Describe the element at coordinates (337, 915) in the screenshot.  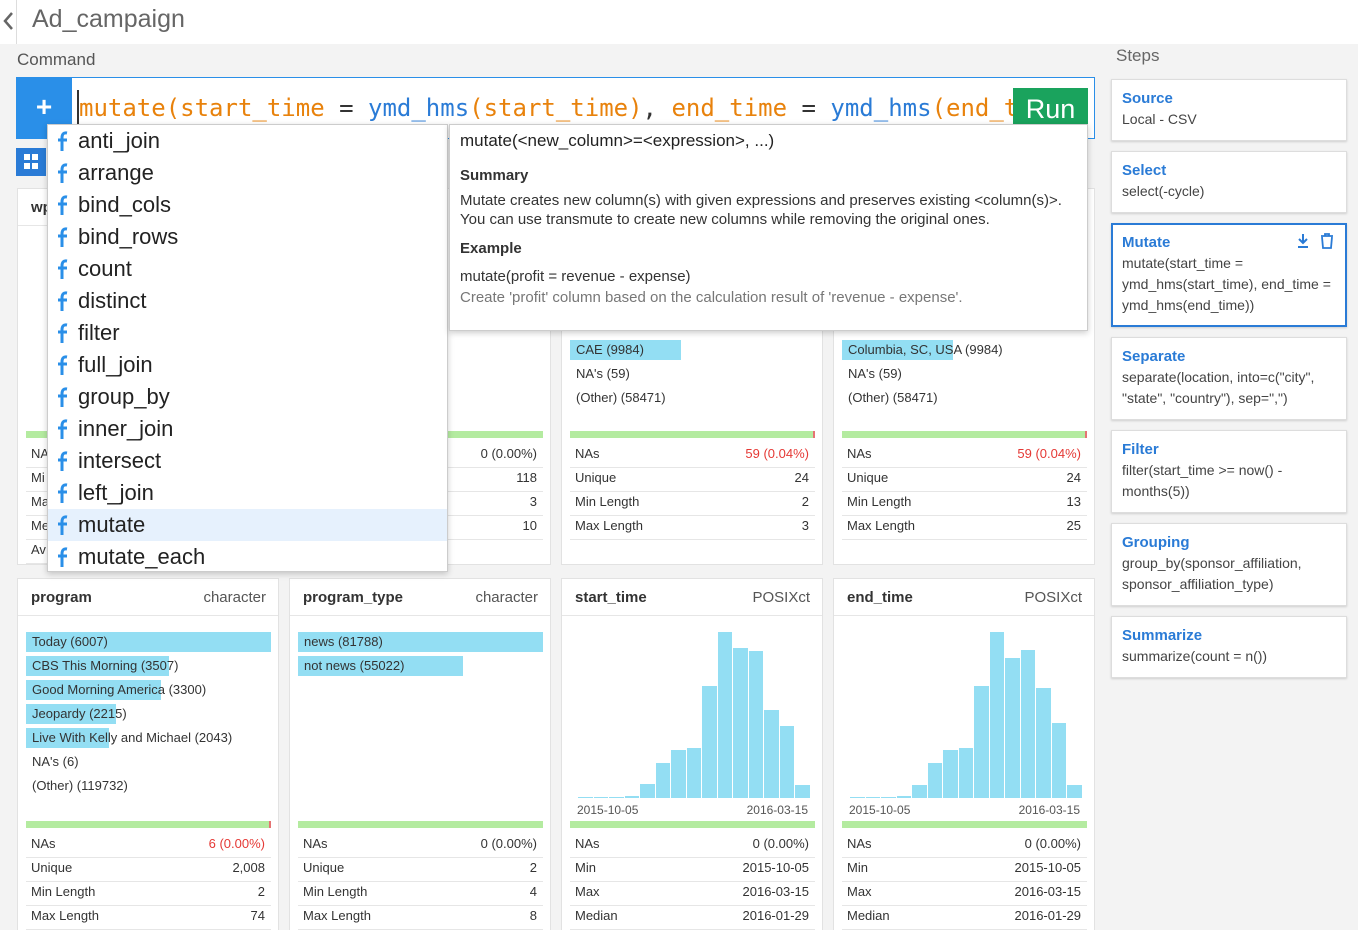
I see `stat-label: Max Length` at that location.